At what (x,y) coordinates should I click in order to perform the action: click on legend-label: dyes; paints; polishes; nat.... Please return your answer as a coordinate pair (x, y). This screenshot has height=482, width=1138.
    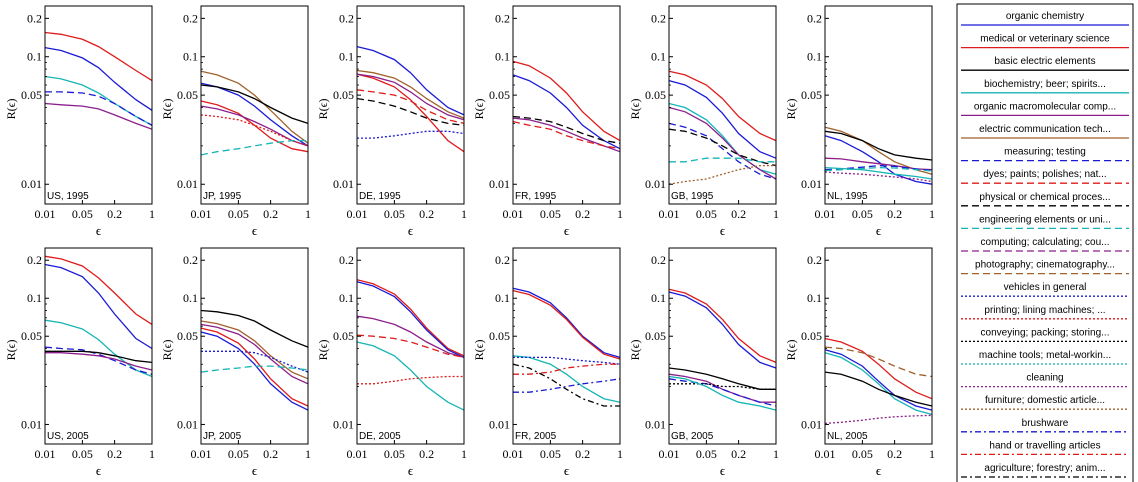
    Looking at the image, I should click on (1044, 174).